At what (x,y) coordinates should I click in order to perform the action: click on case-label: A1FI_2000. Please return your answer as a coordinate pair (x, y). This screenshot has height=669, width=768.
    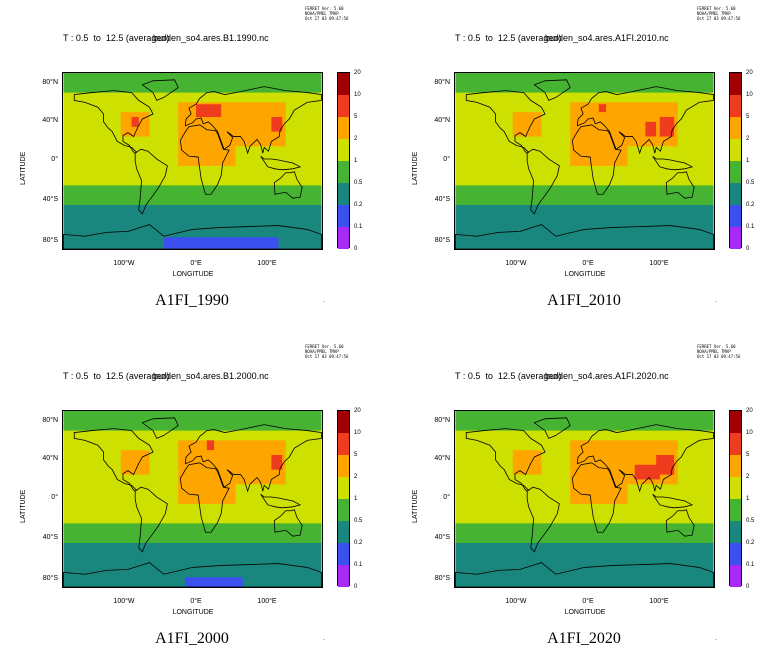
    Looking at the image, I should click on (192, 638).